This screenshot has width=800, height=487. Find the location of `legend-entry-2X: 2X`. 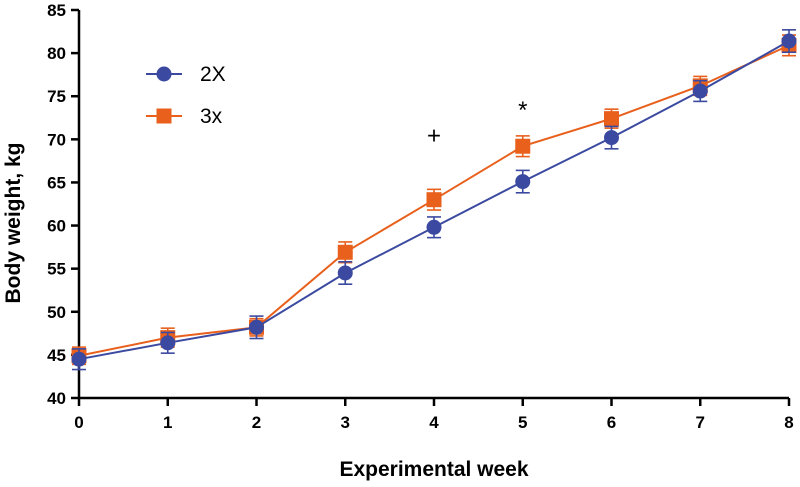

legend-entry-2X: 2X is located at coordinates (186, 74).